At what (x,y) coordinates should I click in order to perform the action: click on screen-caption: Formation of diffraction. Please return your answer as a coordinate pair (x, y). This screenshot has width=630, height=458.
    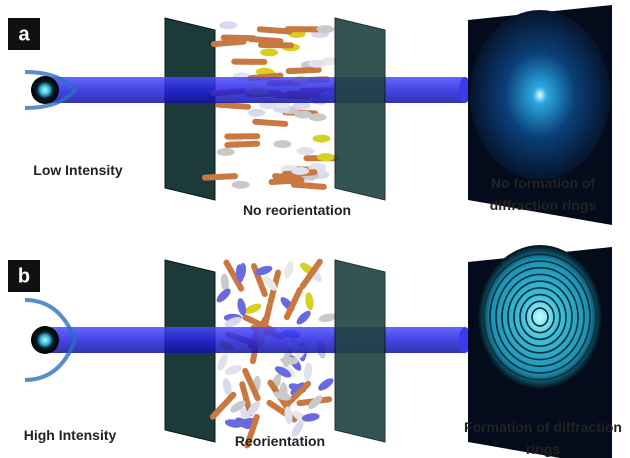
    Looking at the image, I should click on (543, 427).